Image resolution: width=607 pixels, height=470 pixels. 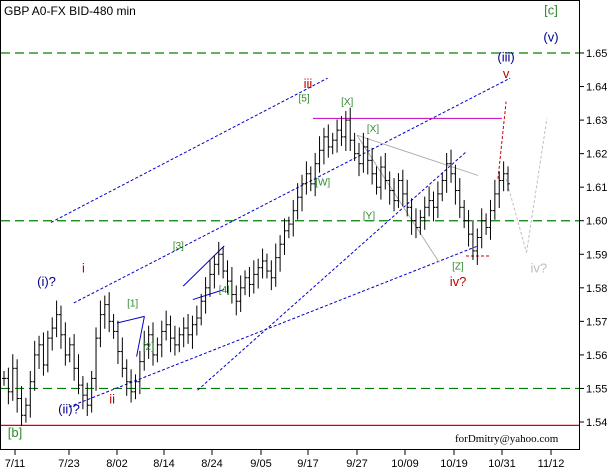 I want to click on y-tick-label: 1.54, so click(x=596, y=423).